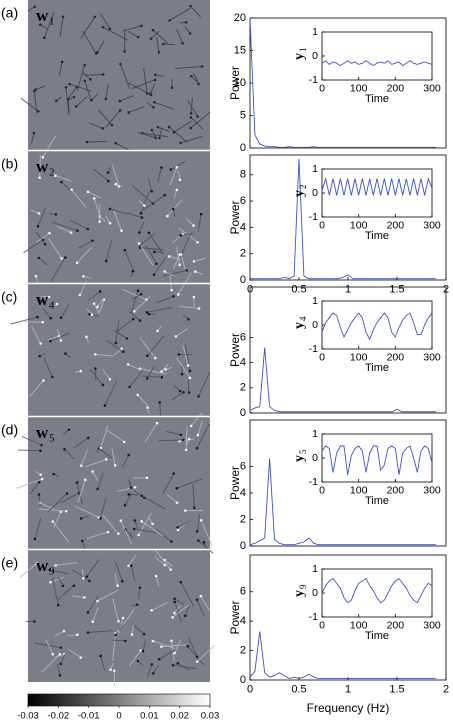  What do you see at coordinates (315, 169) in the screenshot?
I see `y-tick-label: 1` at bounding box center [315, 169].